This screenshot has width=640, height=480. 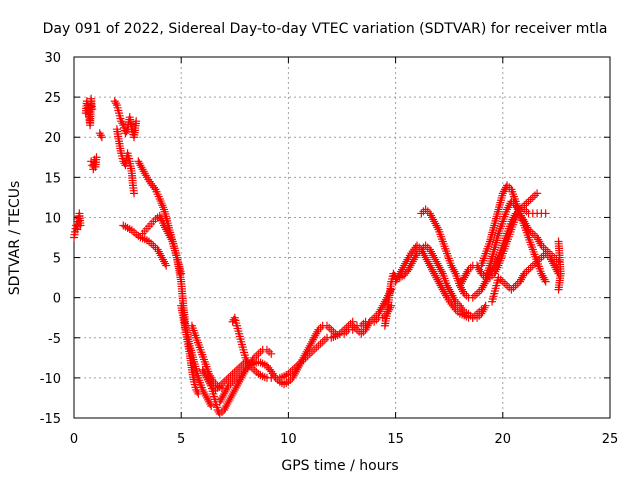 I want to click on x-tick-label: 10, so click(x=288, y=439).